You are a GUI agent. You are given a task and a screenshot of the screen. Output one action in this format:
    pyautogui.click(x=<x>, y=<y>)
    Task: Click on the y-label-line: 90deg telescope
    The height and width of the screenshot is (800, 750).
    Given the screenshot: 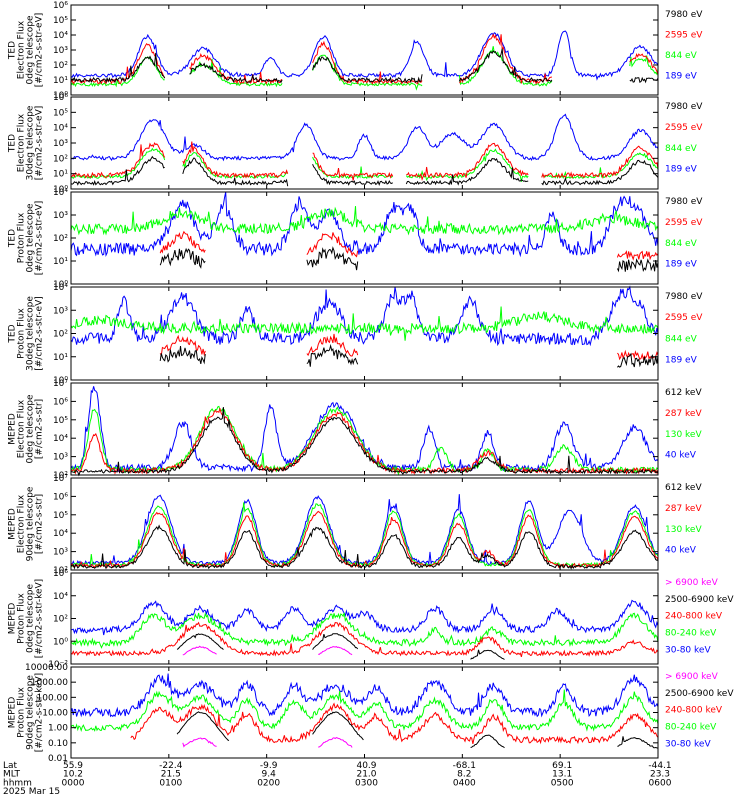 What is the action you would take?
    pyautogui.click(x=31, y=523)
    